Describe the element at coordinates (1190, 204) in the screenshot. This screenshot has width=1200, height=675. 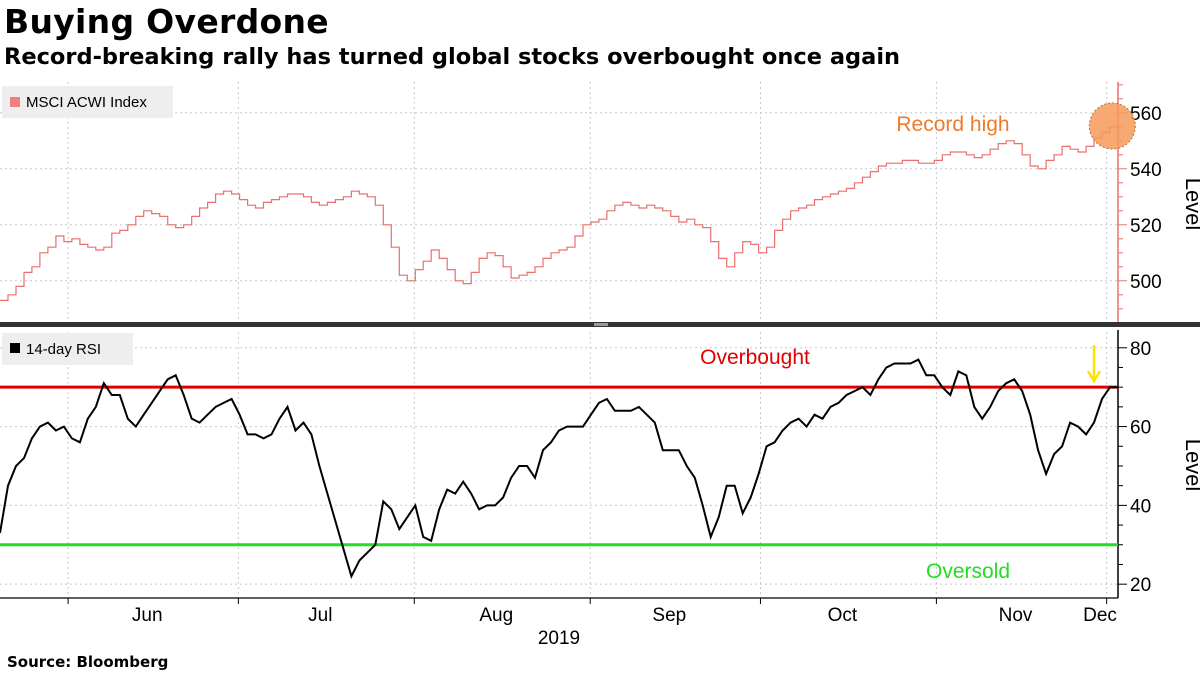
I see `index-y-axis-label: Level` at that location.